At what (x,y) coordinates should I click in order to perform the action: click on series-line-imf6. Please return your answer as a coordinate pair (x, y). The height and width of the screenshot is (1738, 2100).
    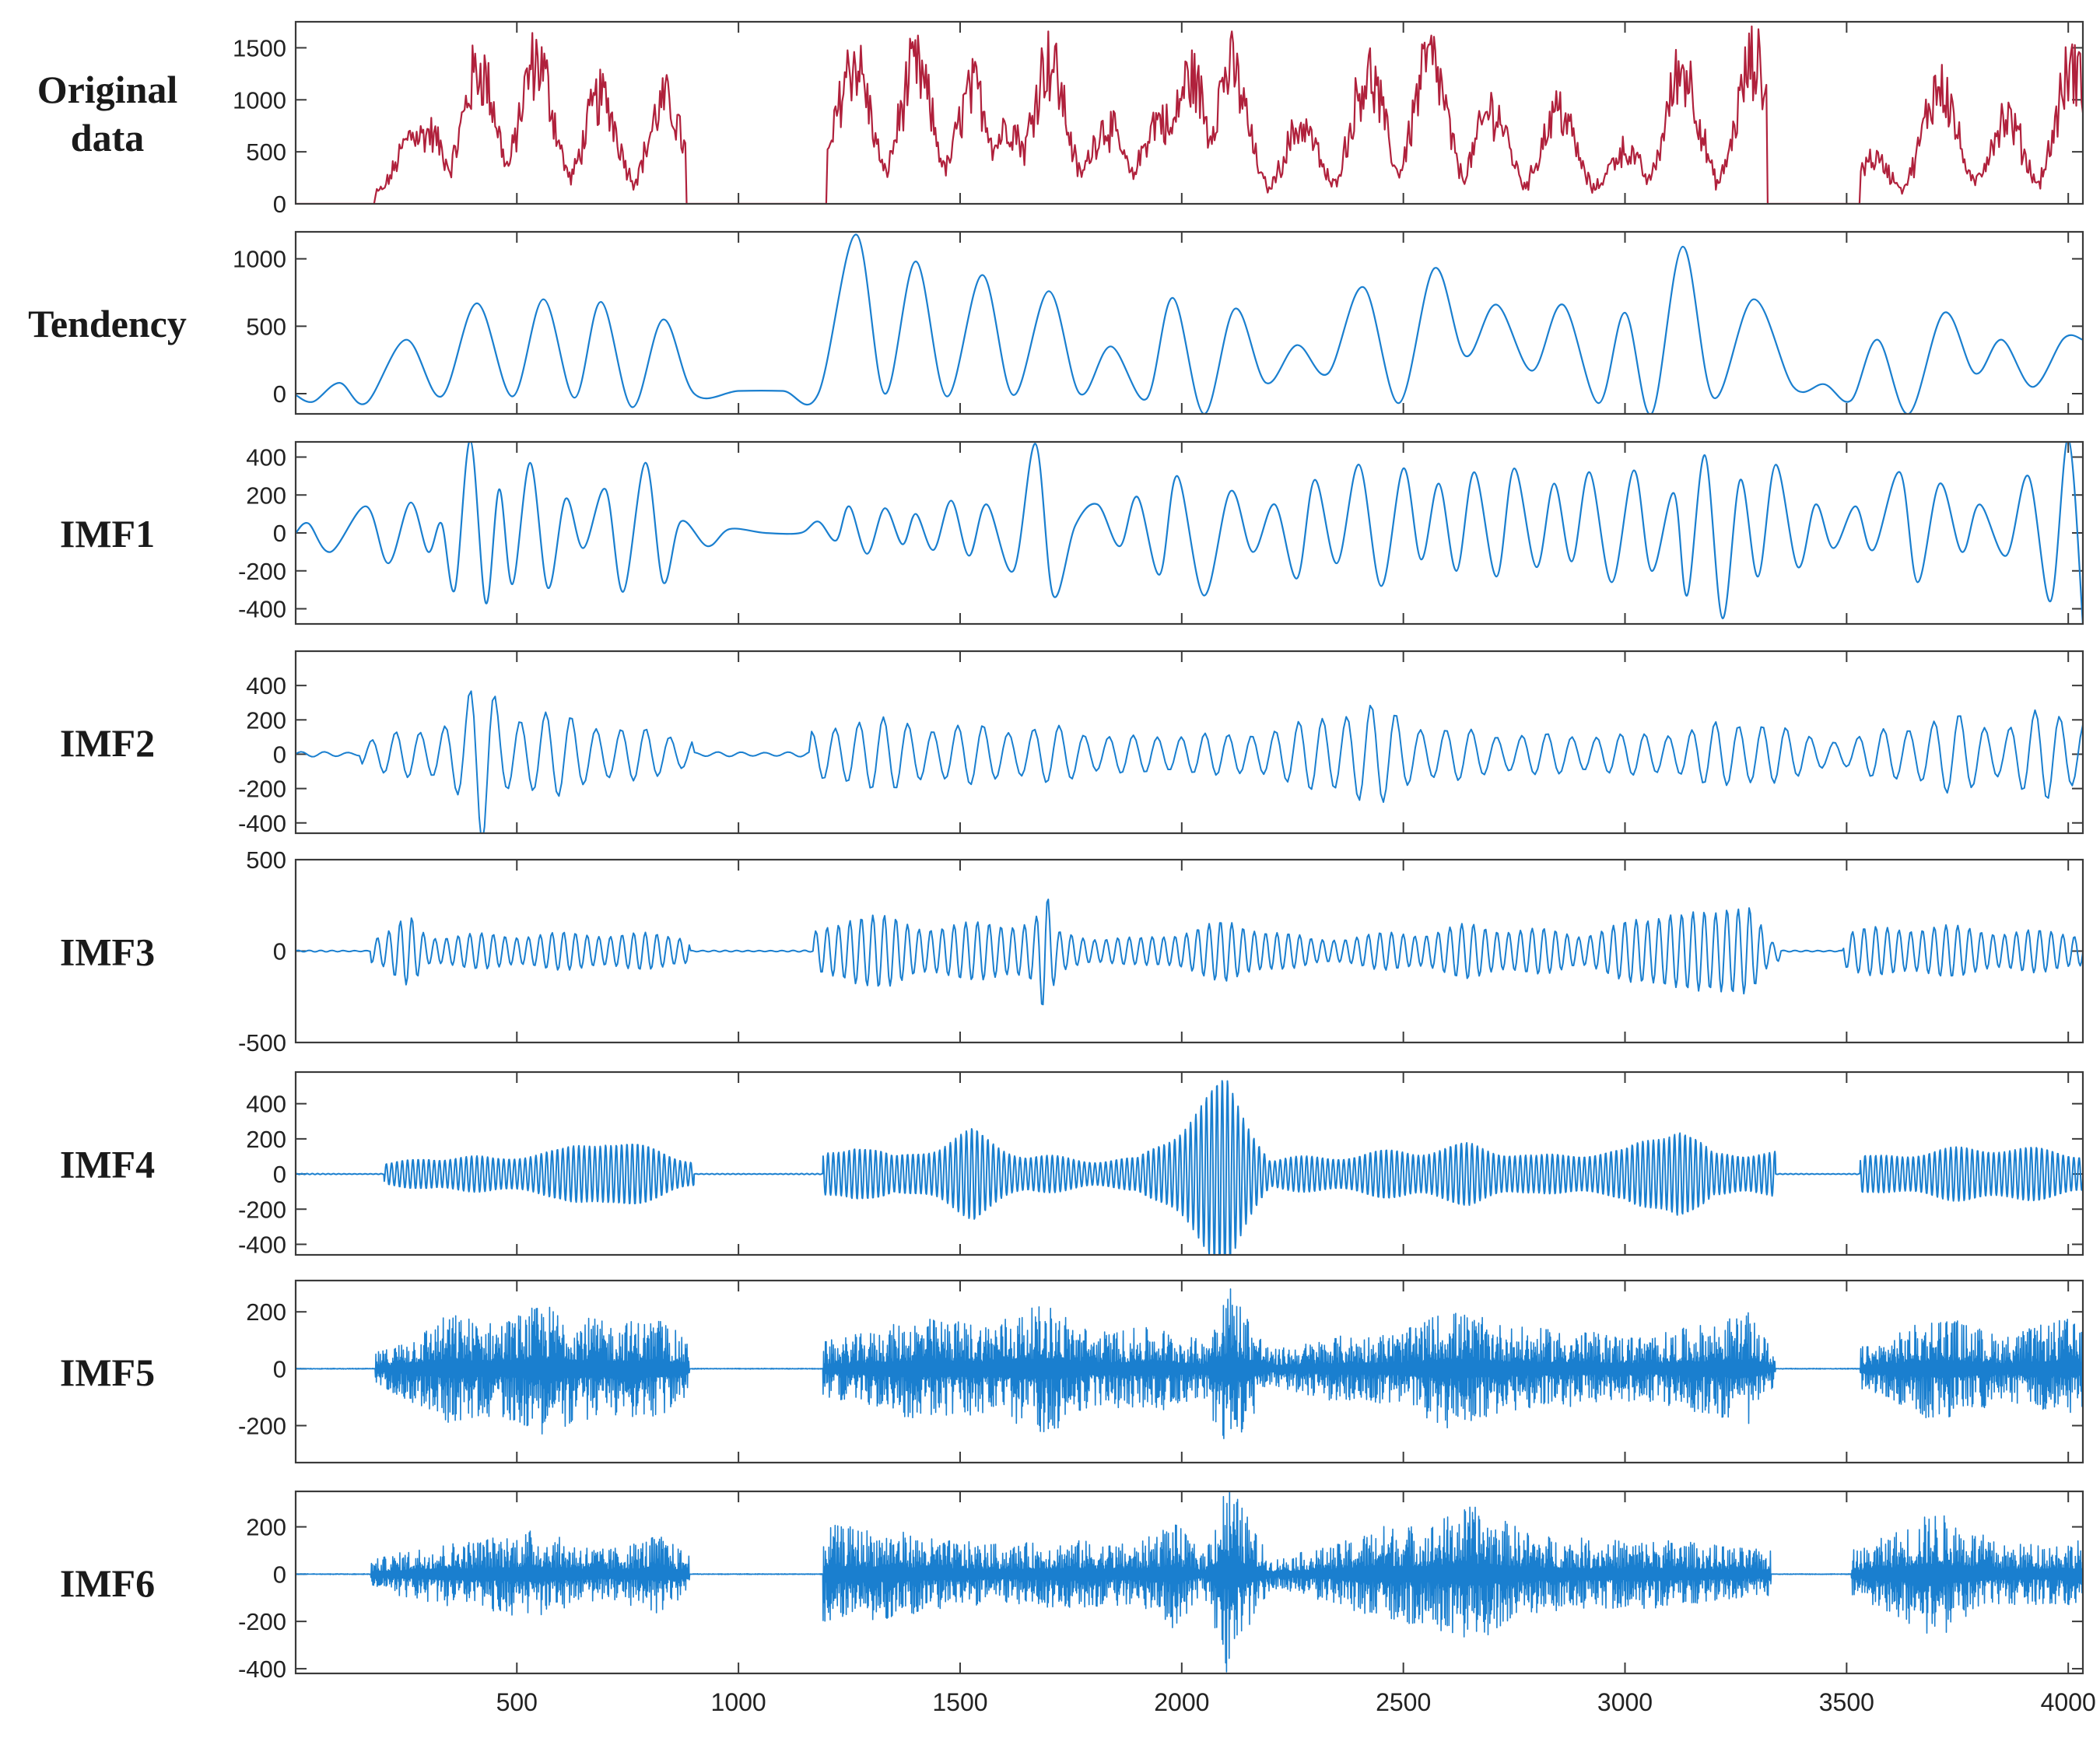
    Looking at the image, I should click on (1189, 1582).